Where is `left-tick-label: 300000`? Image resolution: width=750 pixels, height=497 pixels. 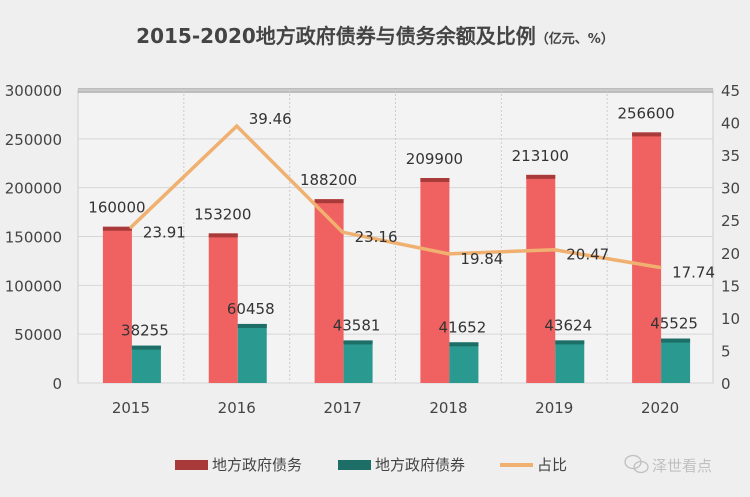
left-tick-label: 300000 is located at coordinates (33, 91).